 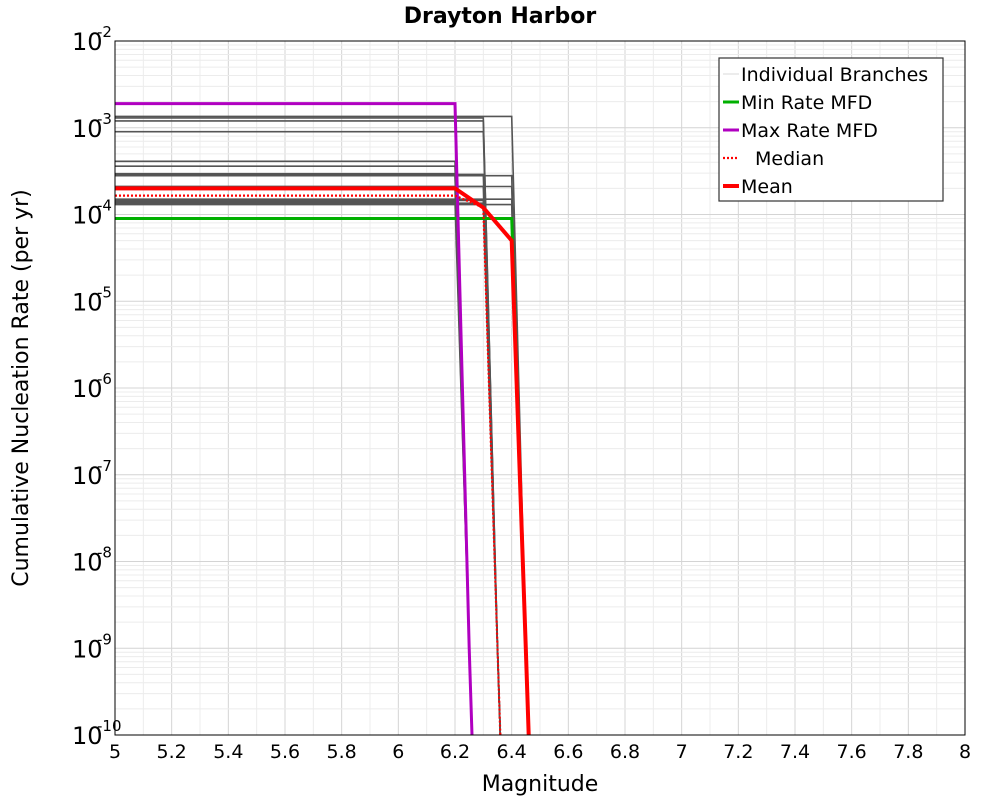 I want to click on x-tick-label: 6.2, so click(x=455, y=752).